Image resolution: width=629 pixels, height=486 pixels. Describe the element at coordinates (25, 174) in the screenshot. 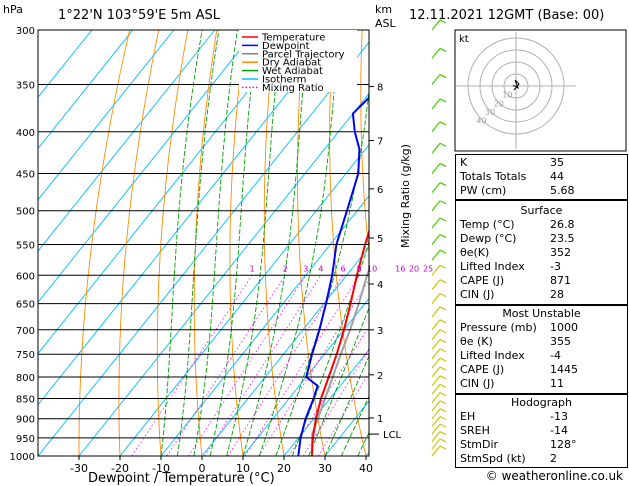

I see `pressure-tick-label: 450` at that location.